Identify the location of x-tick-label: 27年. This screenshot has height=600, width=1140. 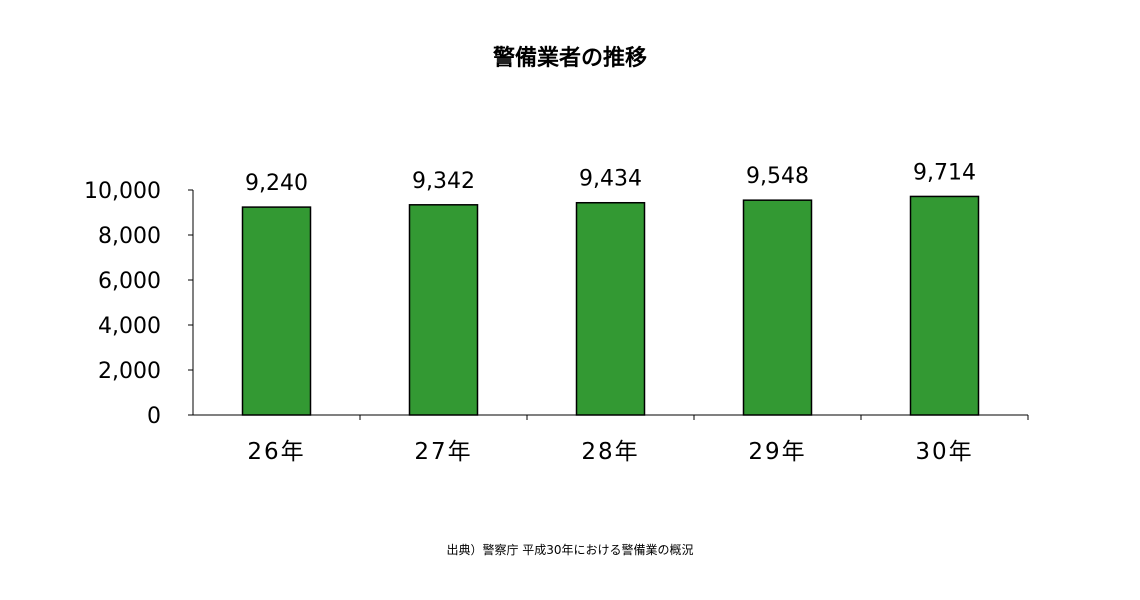
(443, 452).